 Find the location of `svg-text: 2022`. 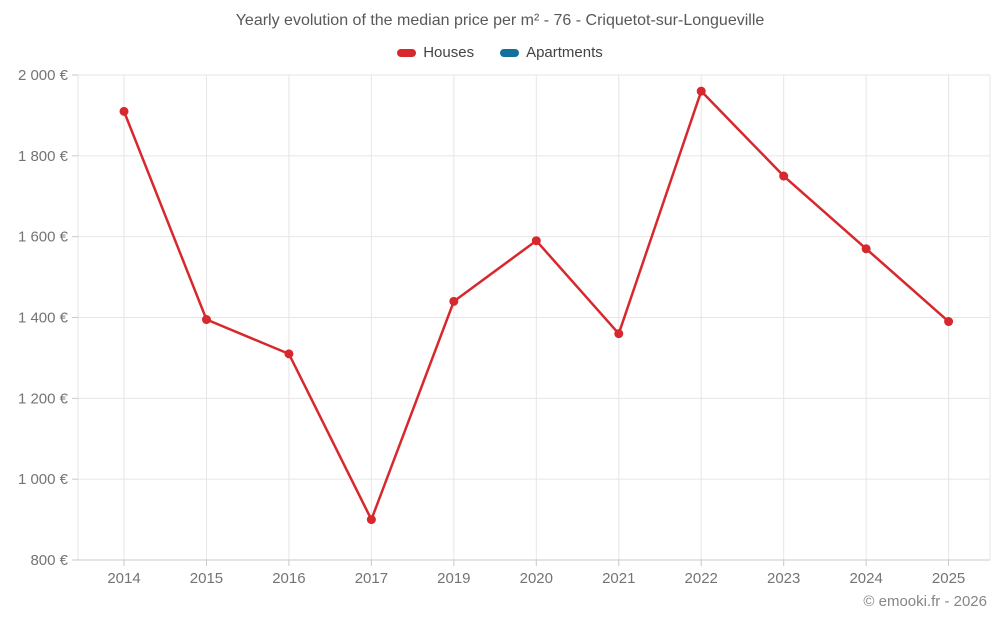

svg-text: 2022 is located at coordinates (701, 578).